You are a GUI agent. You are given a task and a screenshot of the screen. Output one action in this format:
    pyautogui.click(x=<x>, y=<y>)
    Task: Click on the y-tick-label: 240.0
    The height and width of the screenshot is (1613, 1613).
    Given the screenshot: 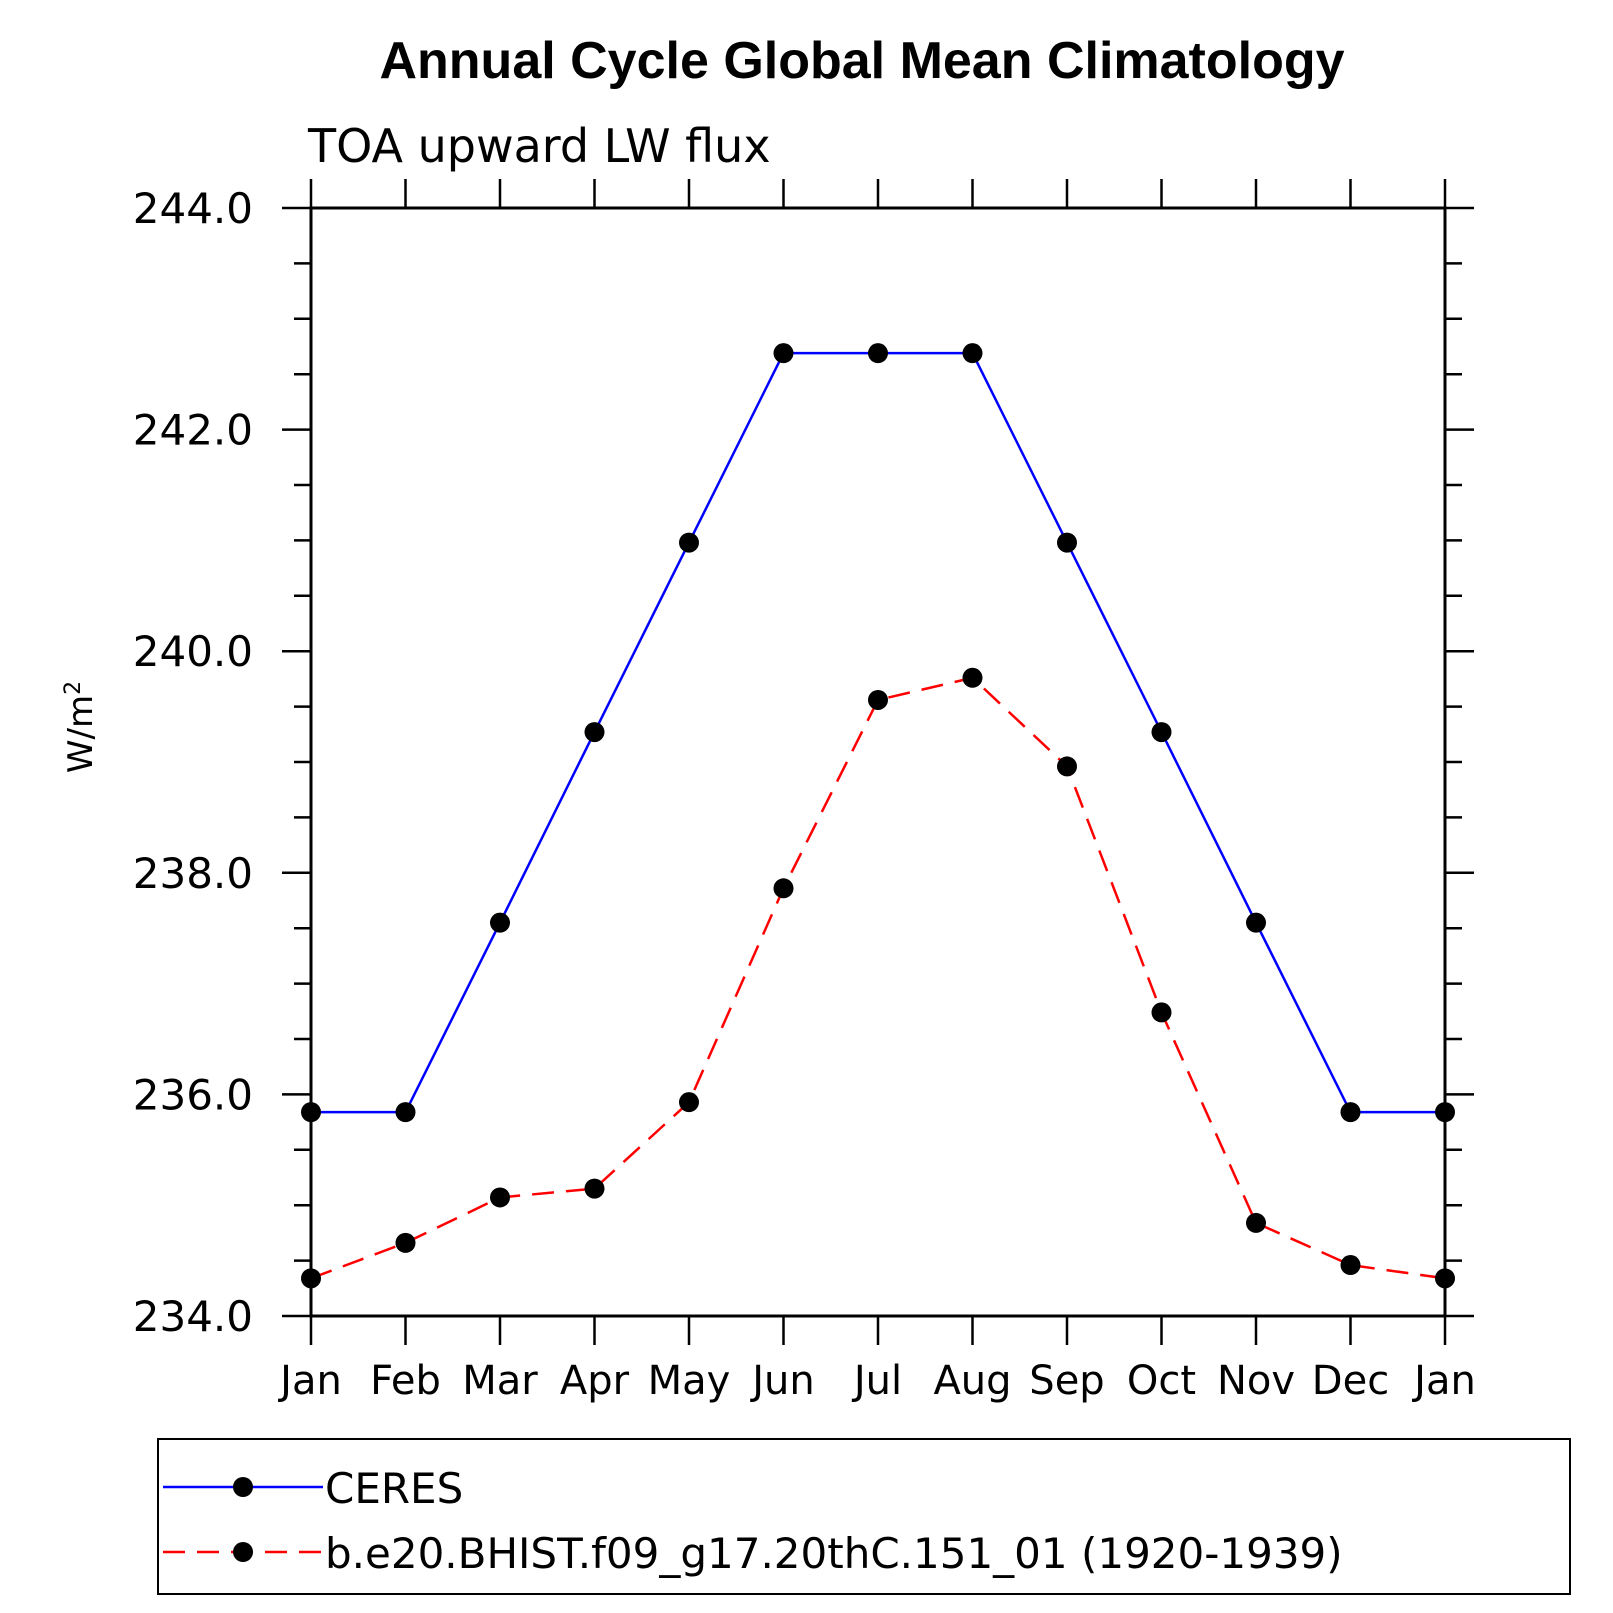 What is the action you would take?
    pyautogui.click(x=193, y=651)
    